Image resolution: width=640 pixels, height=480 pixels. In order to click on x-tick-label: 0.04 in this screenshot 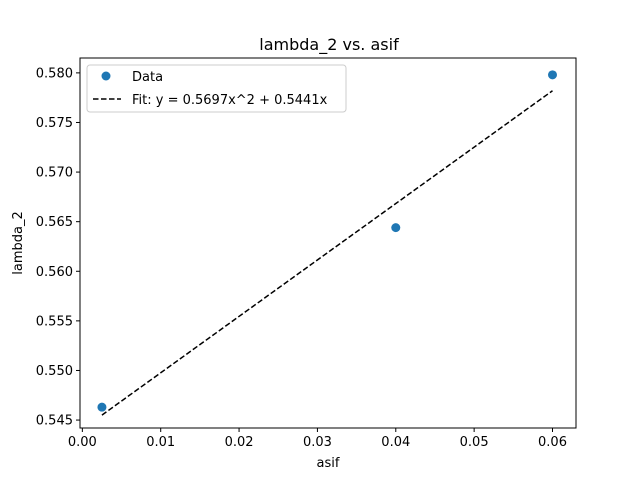, I will do `click(395, 442)`.